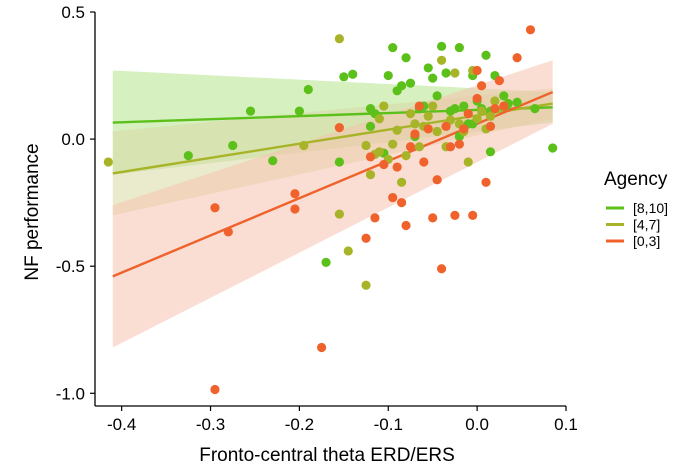 This screenshot has width=700, height=468. What do you see at coordinates (32, 211) in the screenshot?
I see `y-axis-title: NF performance` at bounding box center [32, 211].